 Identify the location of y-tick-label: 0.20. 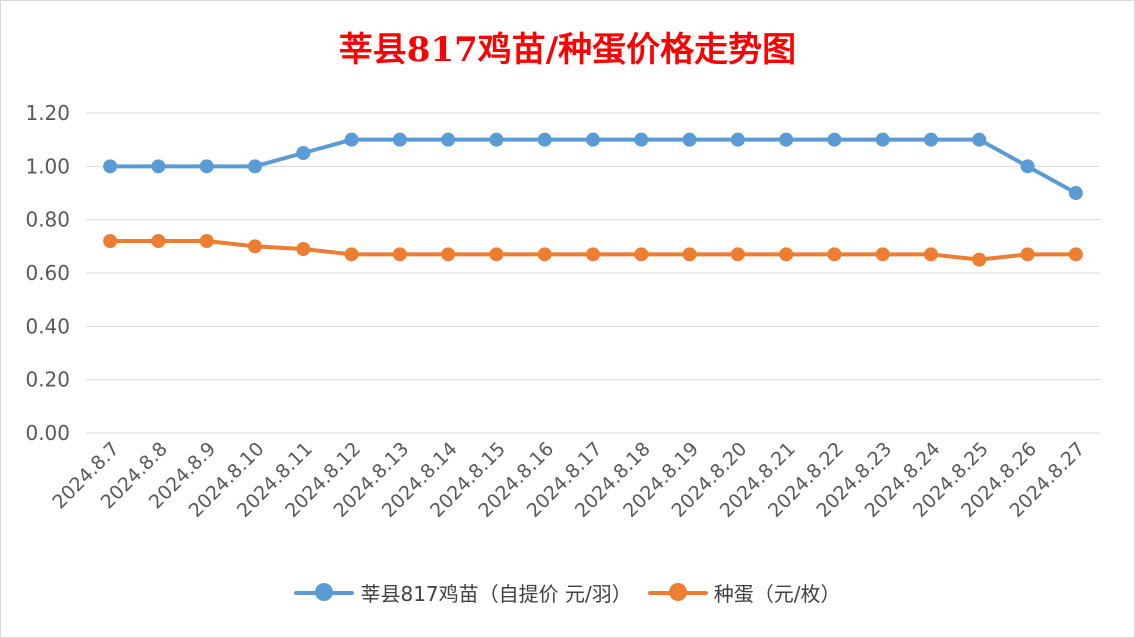
(47, 380).